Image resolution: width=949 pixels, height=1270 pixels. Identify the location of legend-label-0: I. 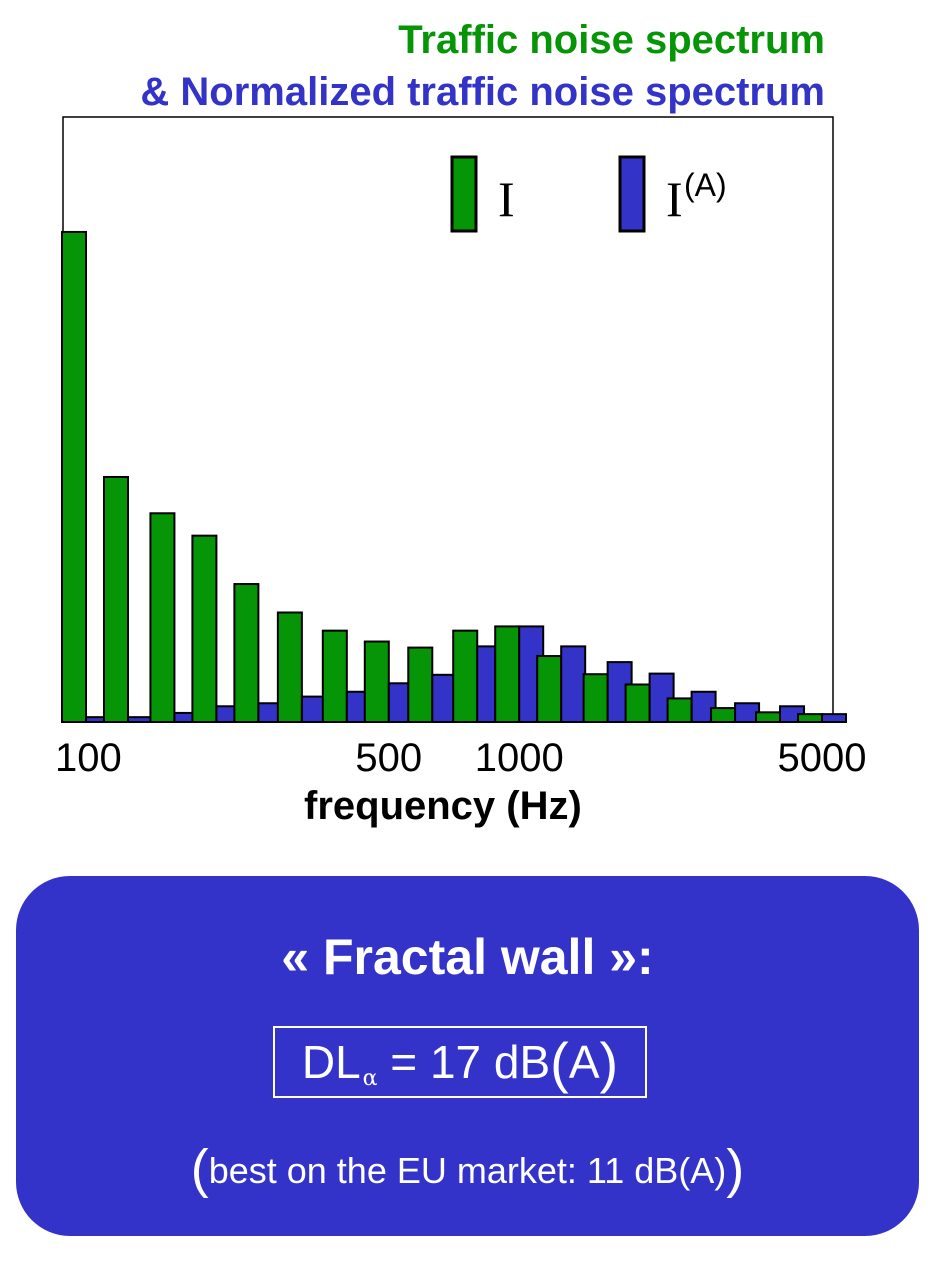
(506, 199).